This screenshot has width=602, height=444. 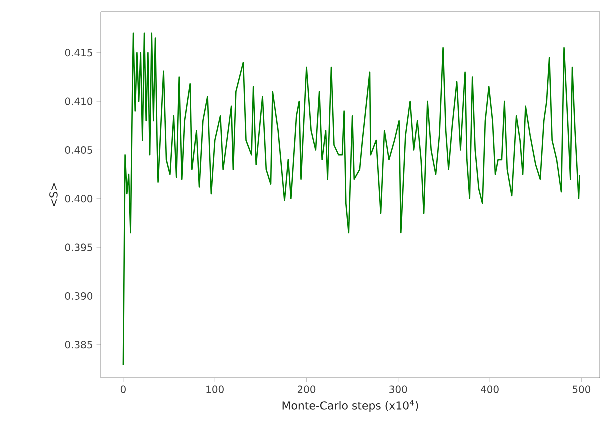 What do you see at coordinates (54, 195) in the screenshot?
I see `y-axis-title: <S>` at bounding box center [54, 195].